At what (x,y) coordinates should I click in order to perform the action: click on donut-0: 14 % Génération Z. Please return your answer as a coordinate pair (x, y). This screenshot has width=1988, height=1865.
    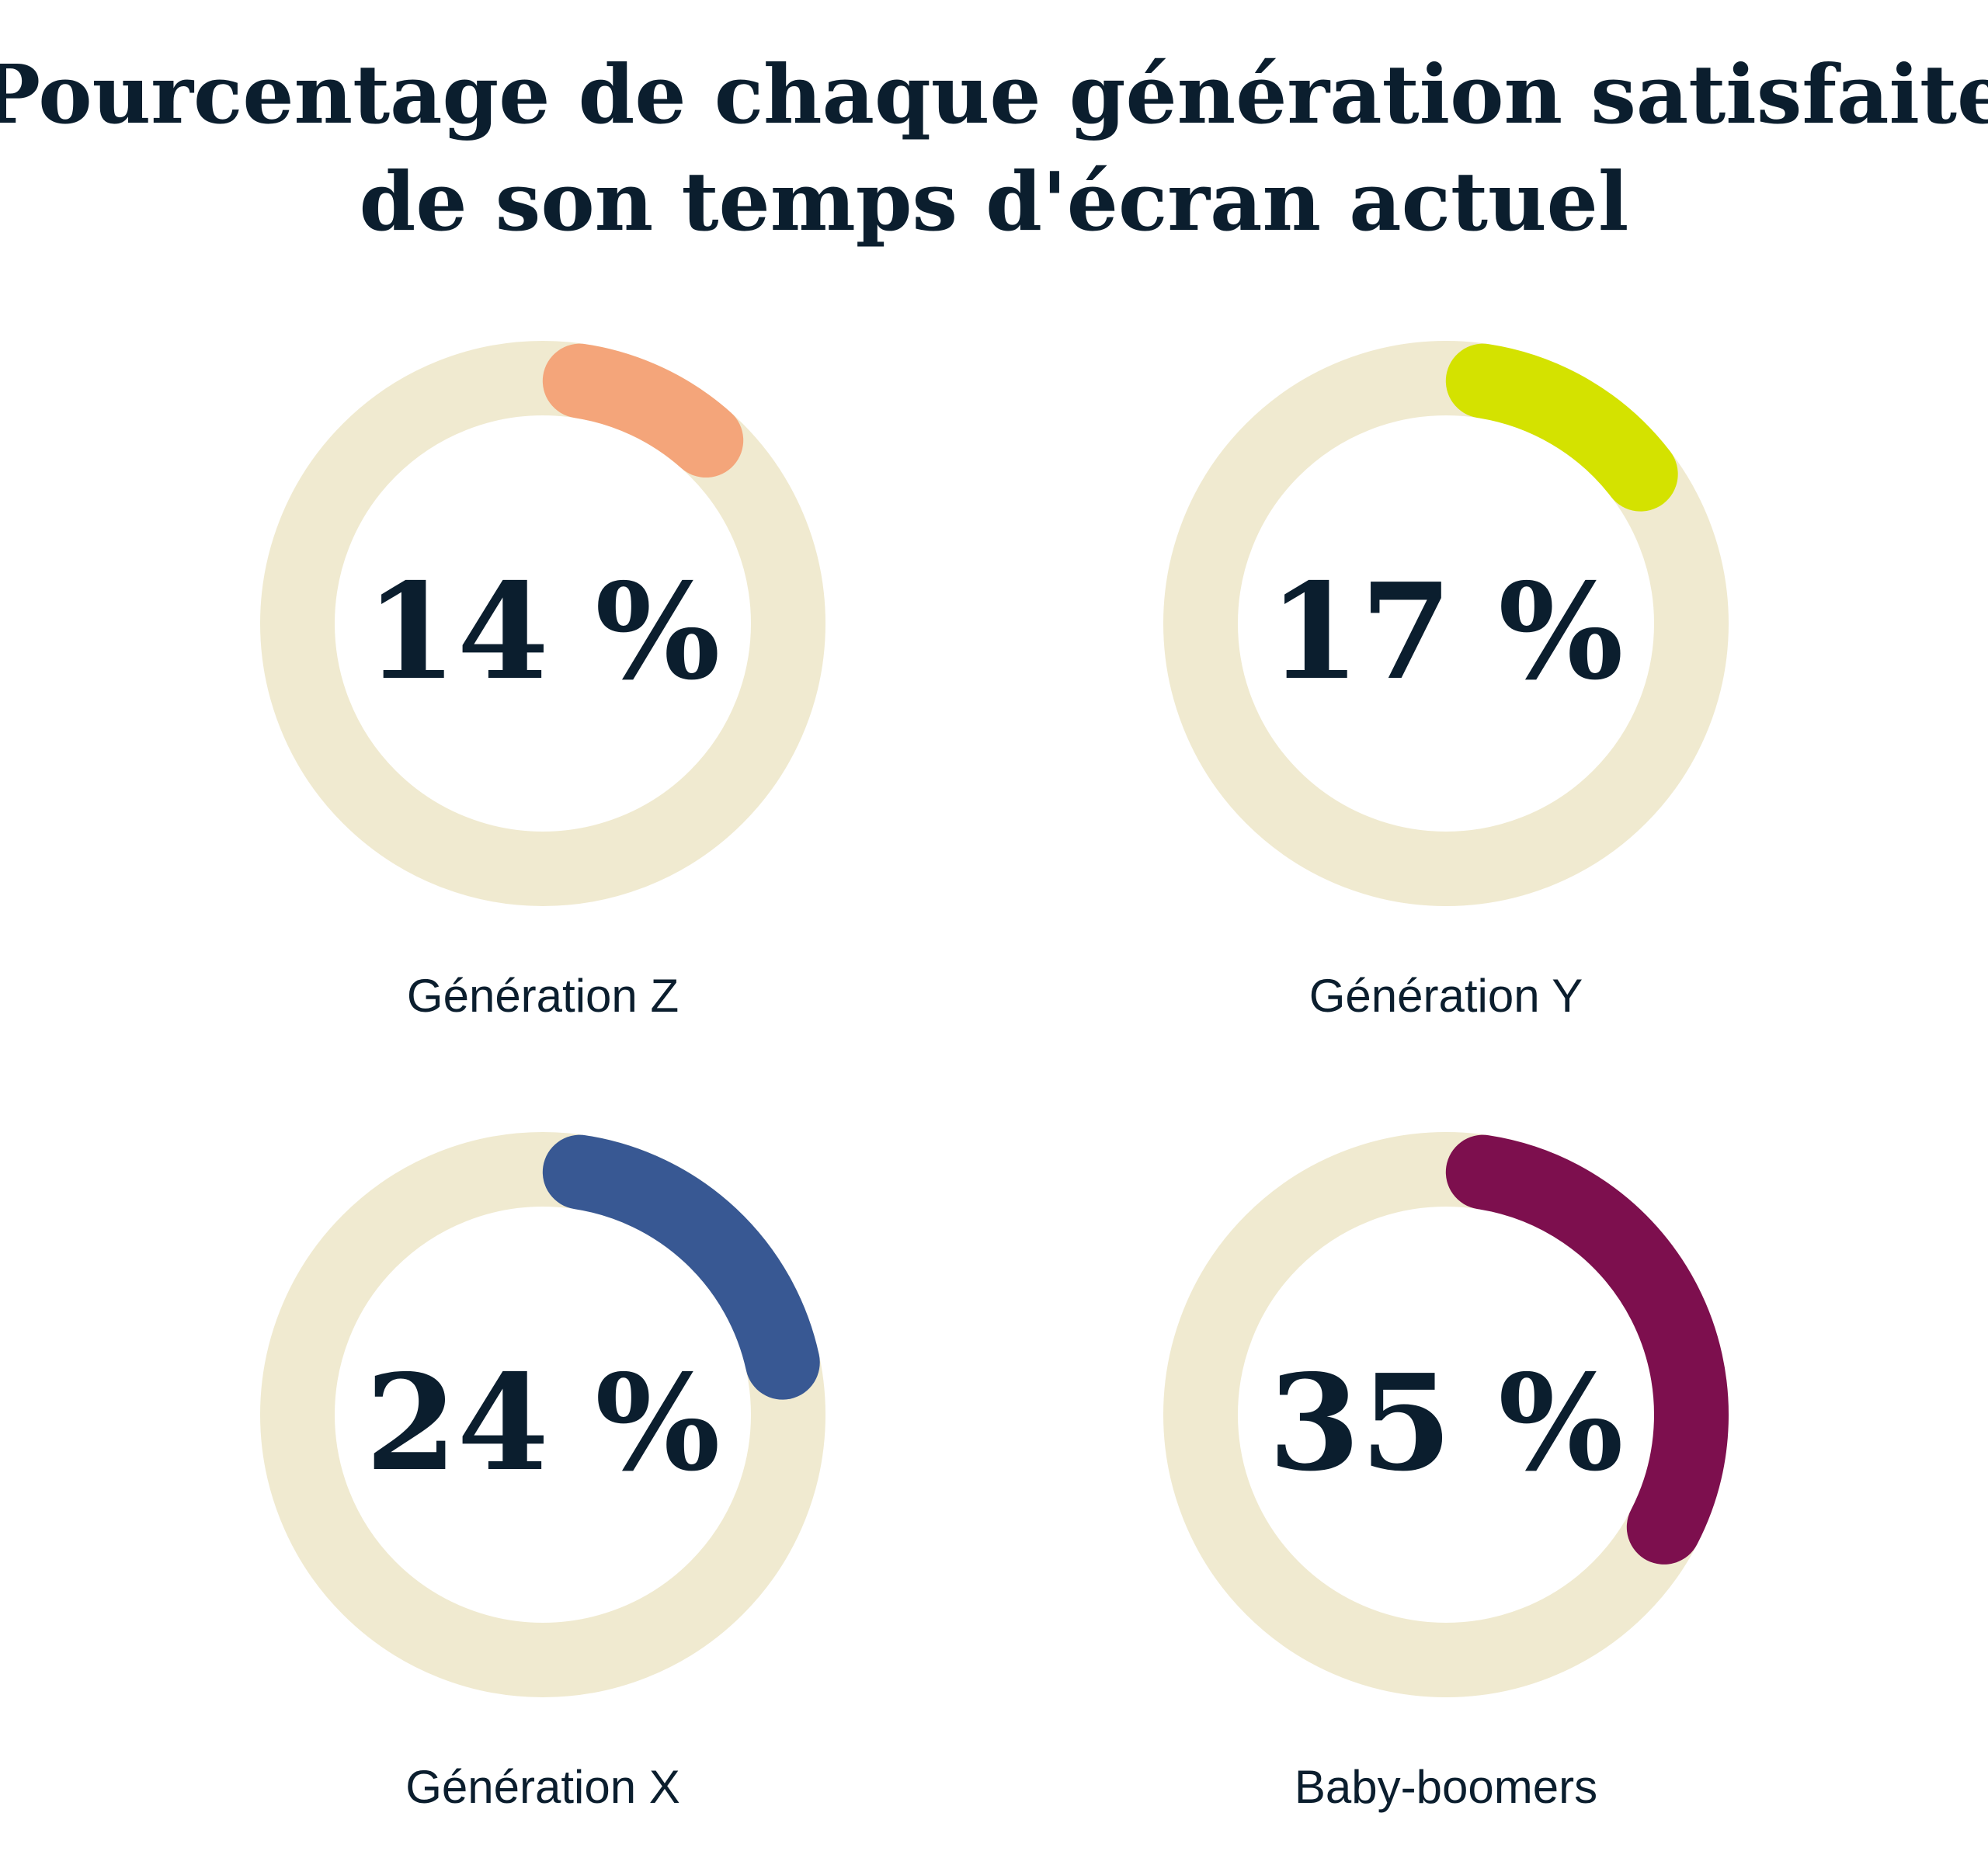
    Looking at the image, I should click on (542, 681).